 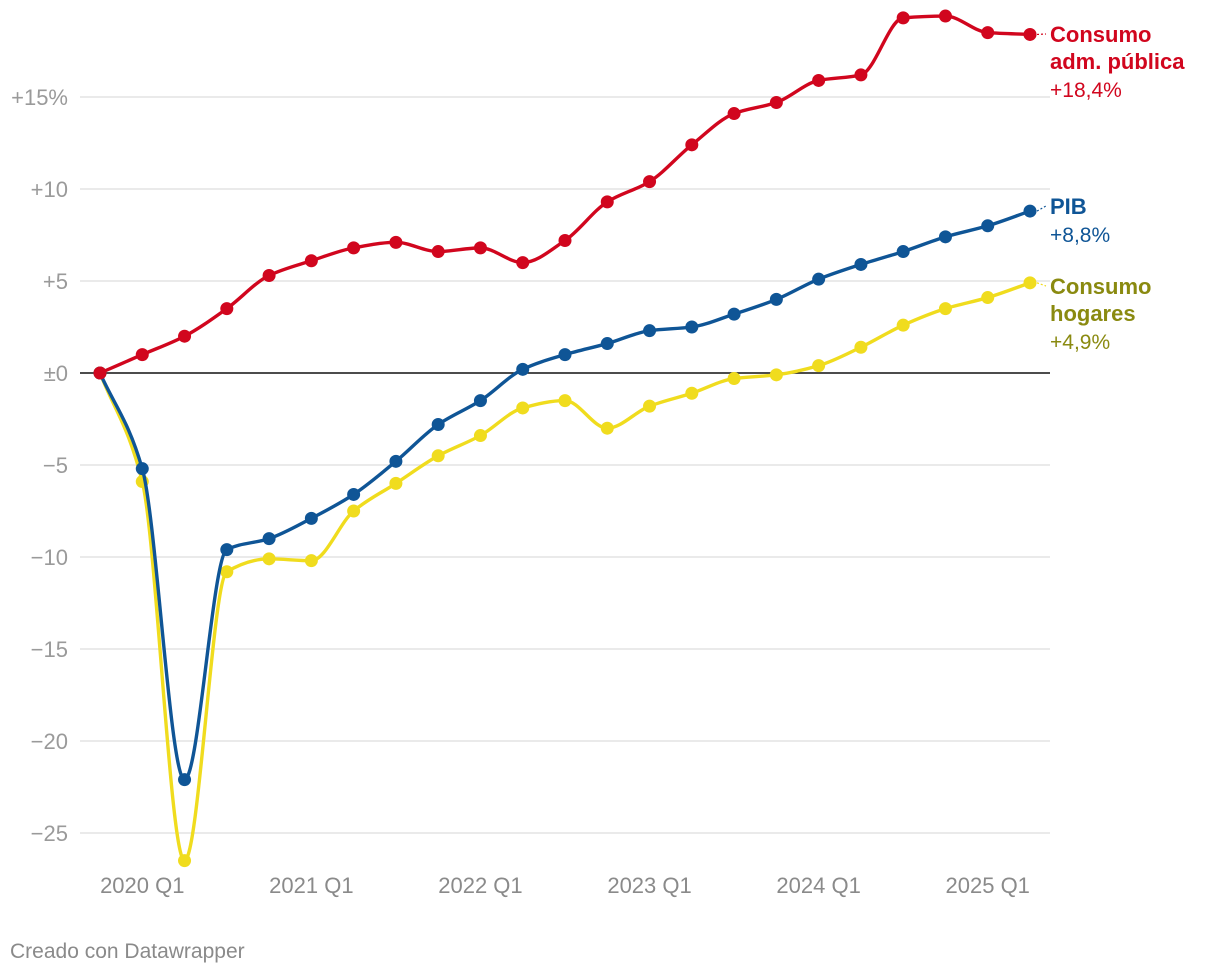 I want to click on y-tick-label: +5, so click(x=55, y=281).